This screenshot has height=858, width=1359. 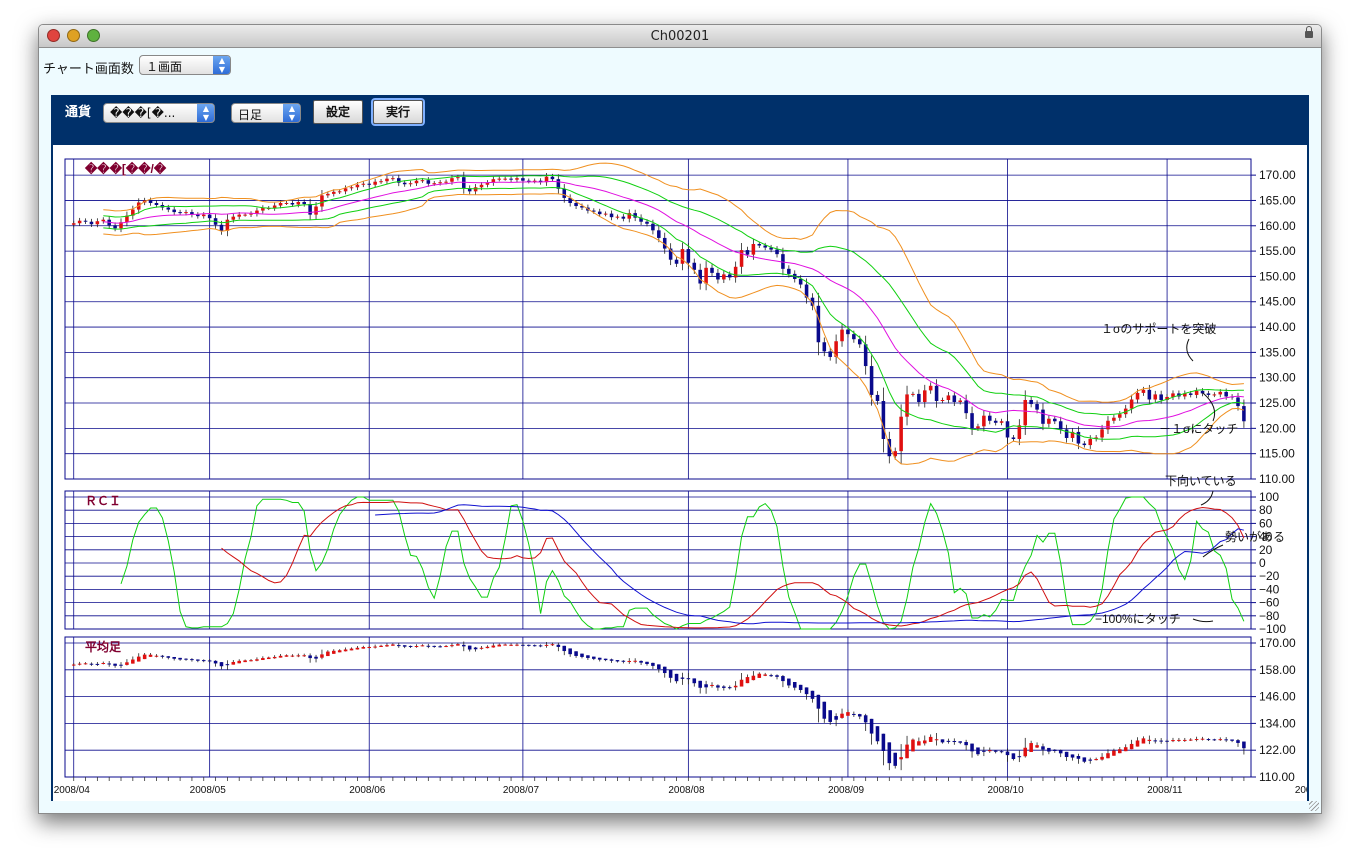 I want to click on close-button, so click(x=53, y=35).